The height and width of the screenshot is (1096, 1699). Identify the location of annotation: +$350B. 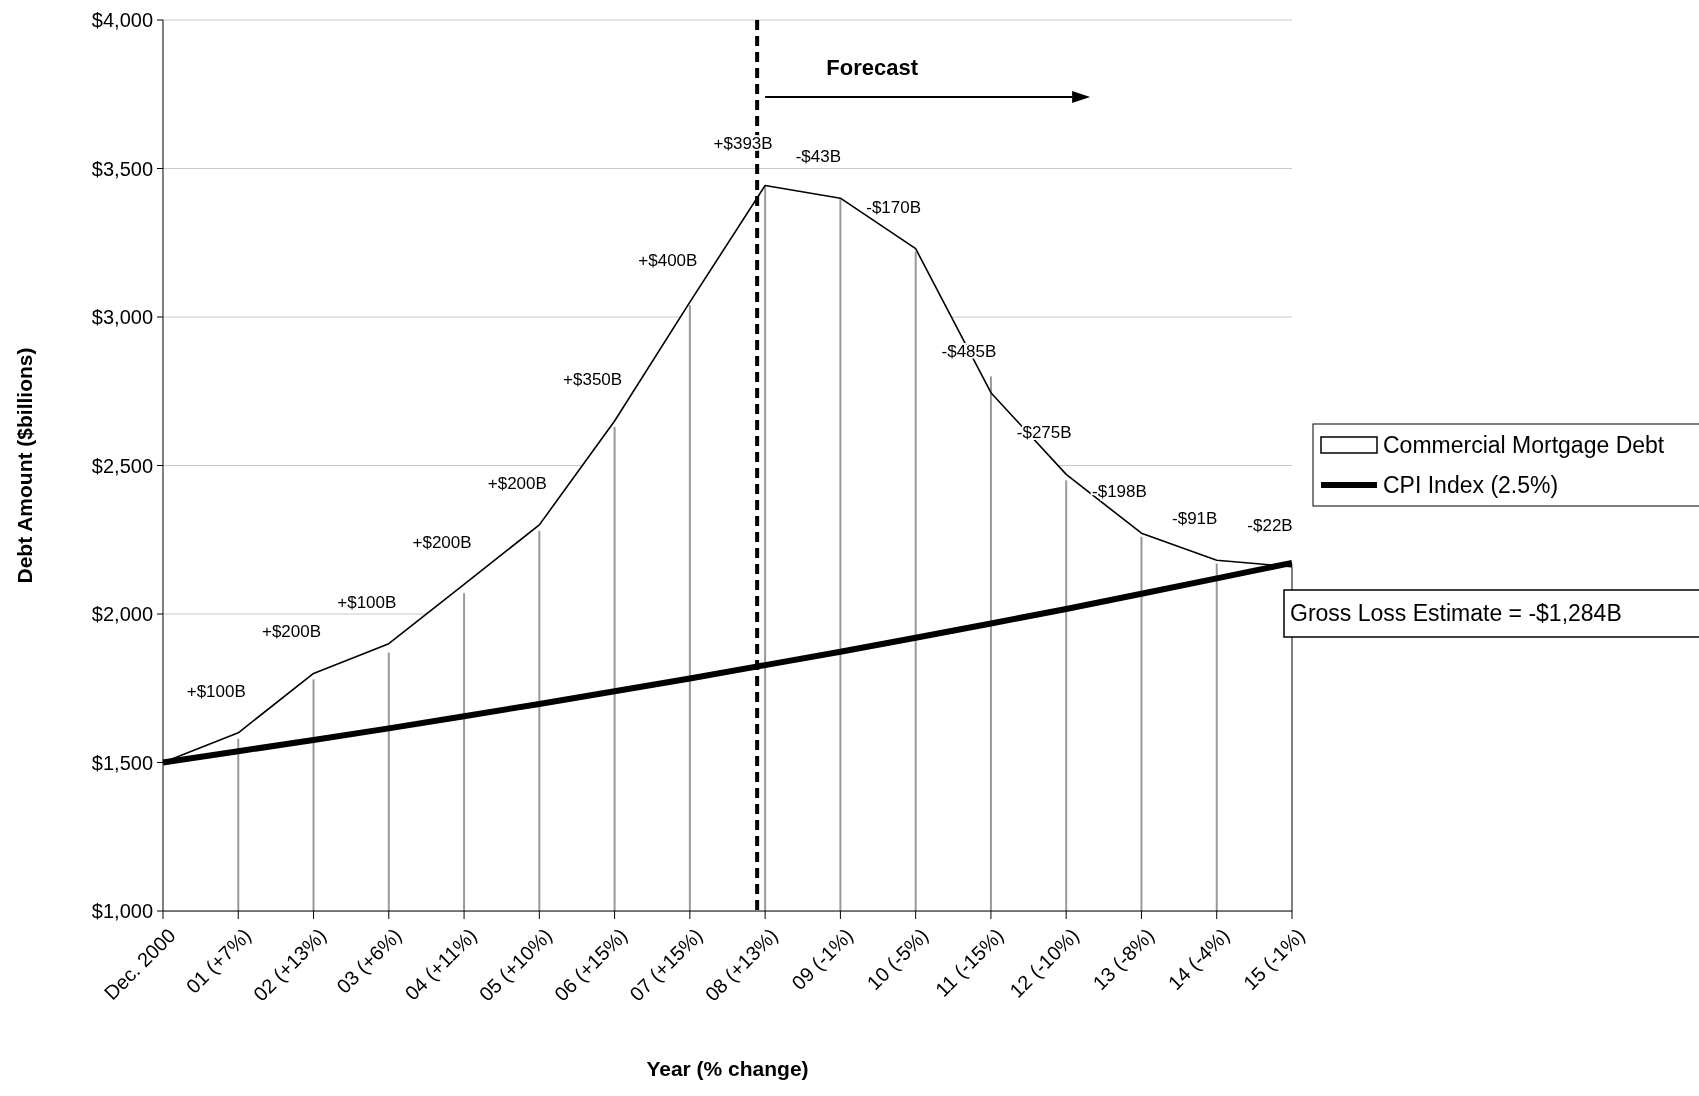
(593, 379).